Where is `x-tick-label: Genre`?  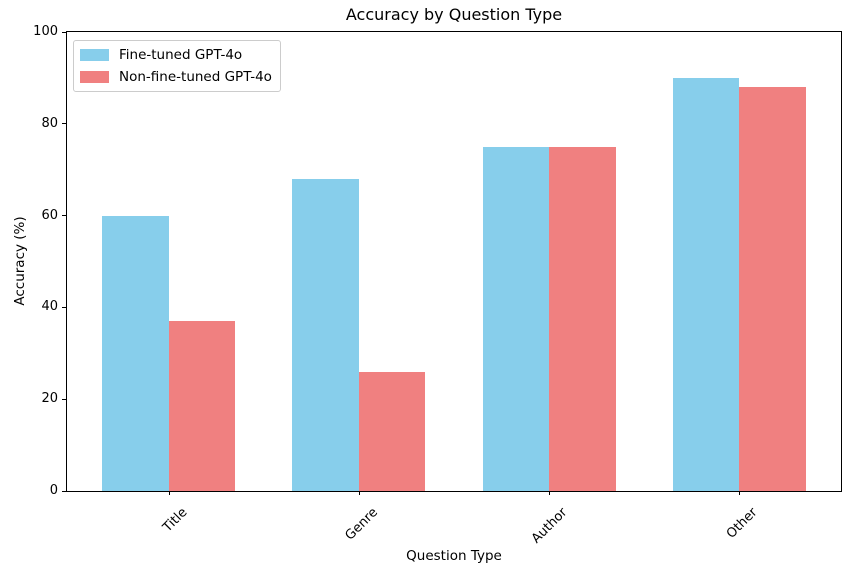 x-tick-label: Genre is located at coordinates (361, 524).